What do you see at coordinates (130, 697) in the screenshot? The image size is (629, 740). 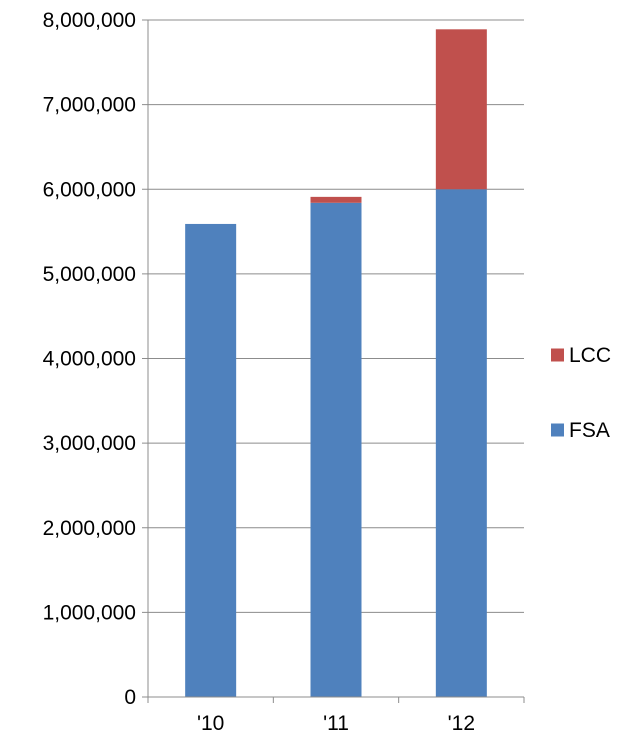 I see `y-tick-label: 0` at bounding box center [130, 697].